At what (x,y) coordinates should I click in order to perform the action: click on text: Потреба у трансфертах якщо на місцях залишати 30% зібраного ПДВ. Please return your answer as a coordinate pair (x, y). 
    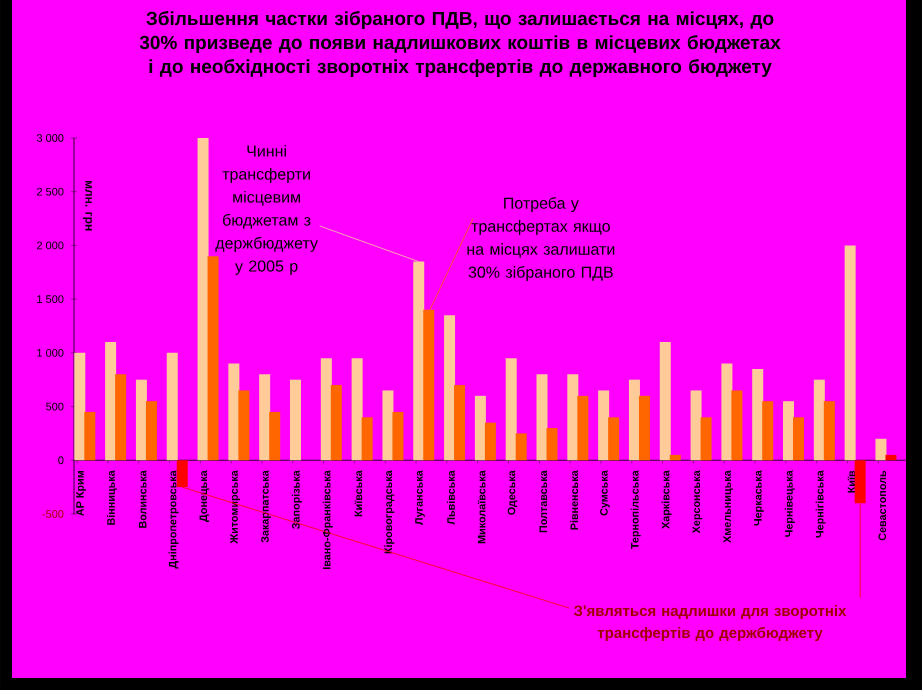
    Looking at the image, I should click on (541, 238).